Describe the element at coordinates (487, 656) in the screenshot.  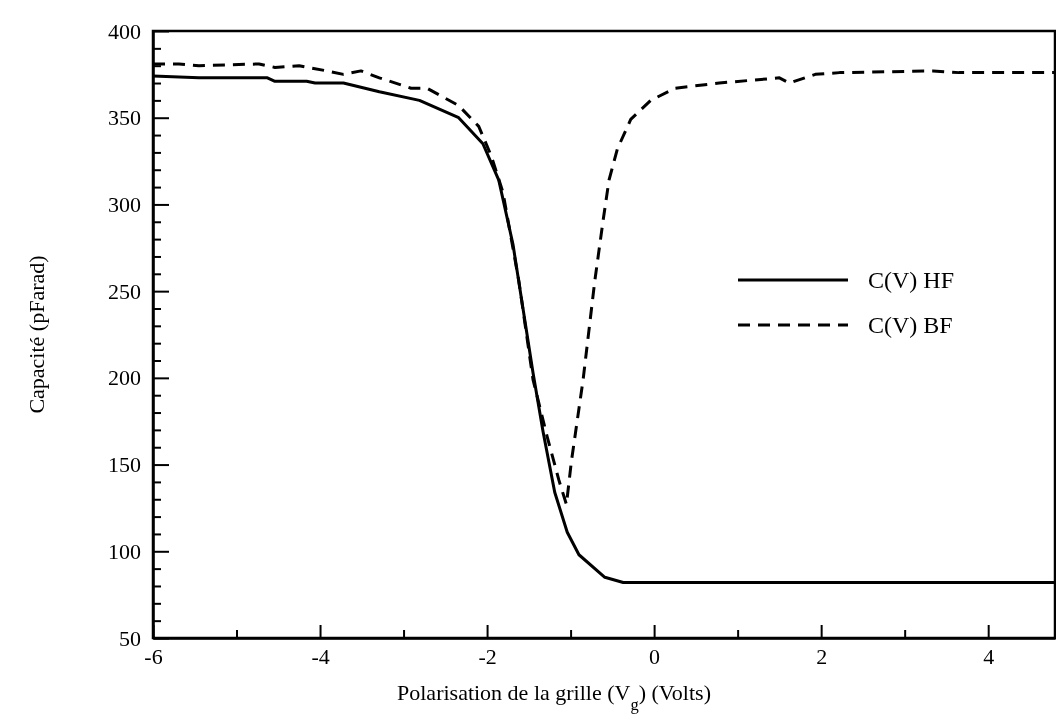
I see `x-tick-label: -2` at that location.